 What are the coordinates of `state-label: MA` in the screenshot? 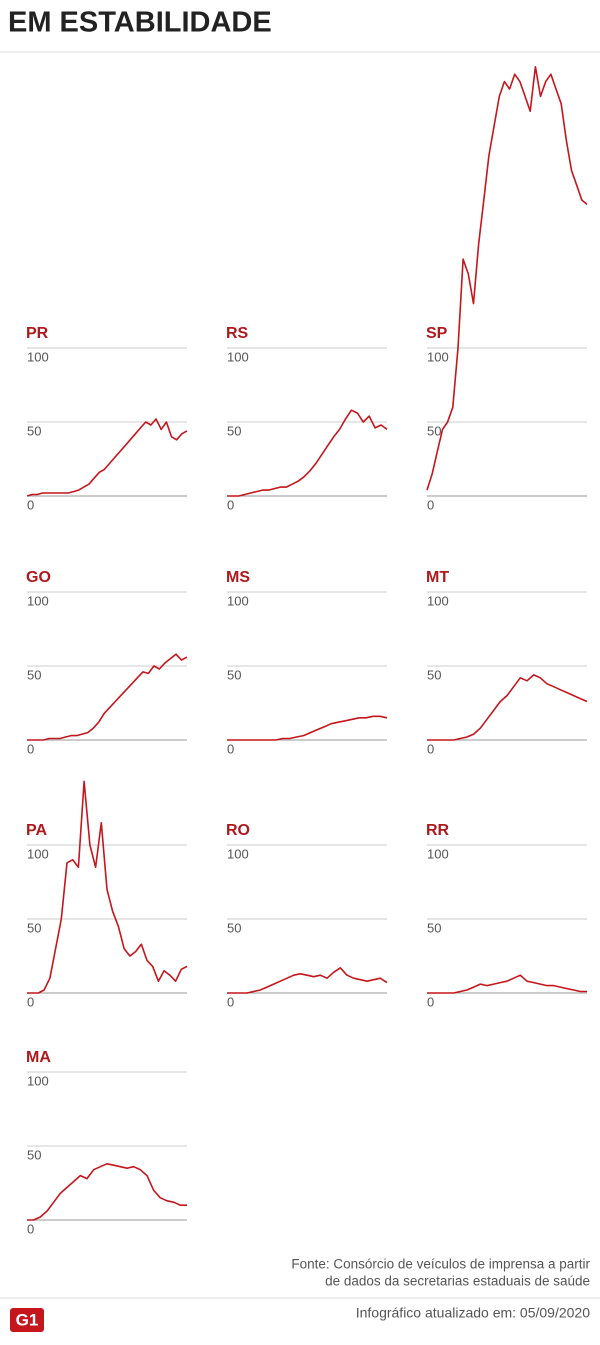 It's located at (38, 1057).